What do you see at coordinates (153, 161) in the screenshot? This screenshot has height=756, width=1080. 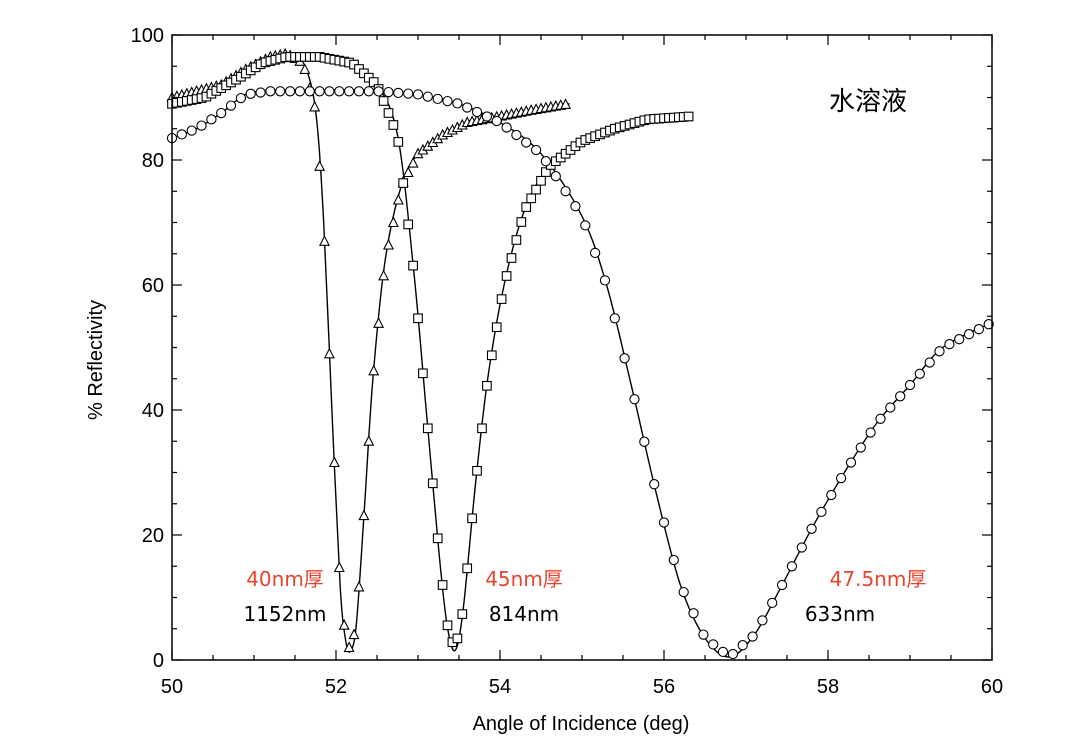 I see `y-tick-label: 80` at bounding box center [153, 161].